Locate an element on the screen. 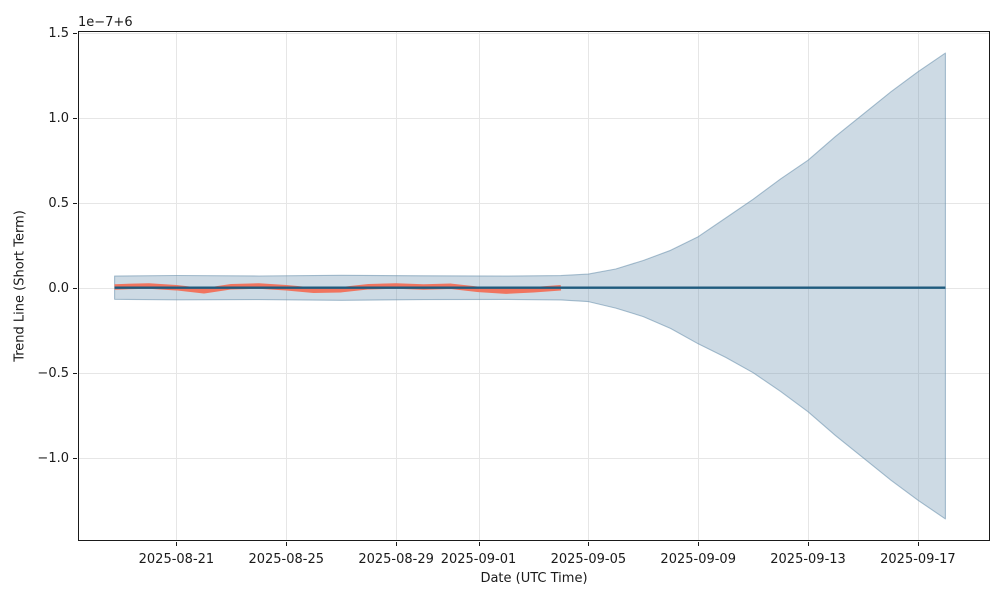 Image resolution: width=1000 pixels, height=600 pixels. y-tick-label: 1.5 is located at coordinates (58, 33).